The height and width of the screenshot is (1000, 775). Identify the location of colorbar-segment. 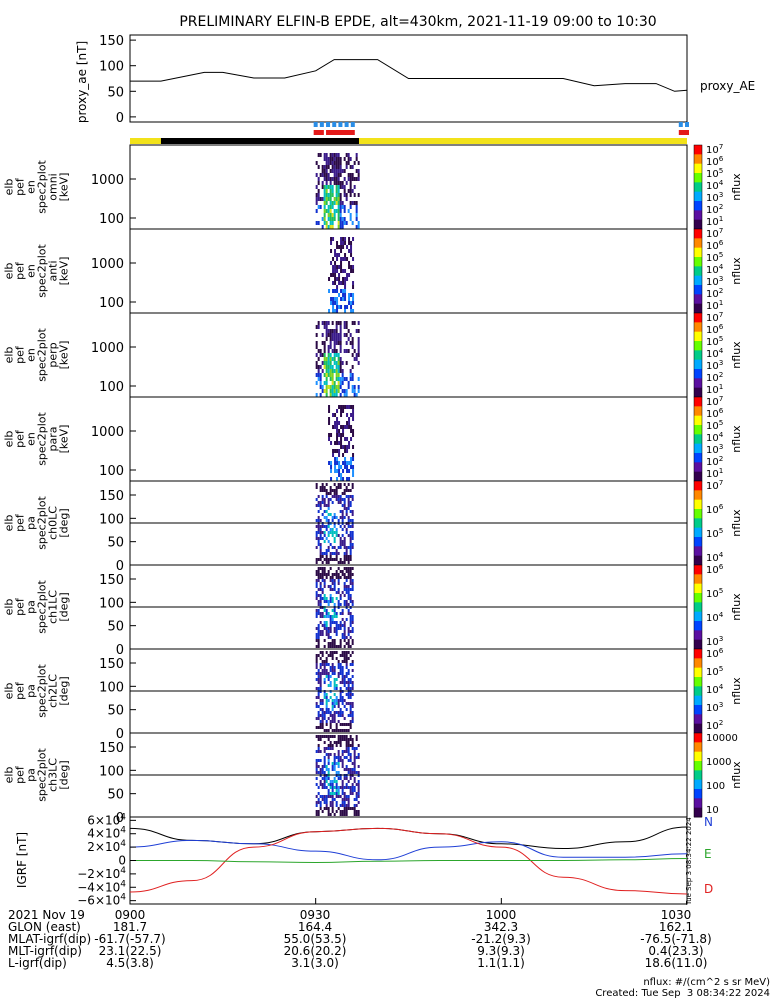
(698, 150).